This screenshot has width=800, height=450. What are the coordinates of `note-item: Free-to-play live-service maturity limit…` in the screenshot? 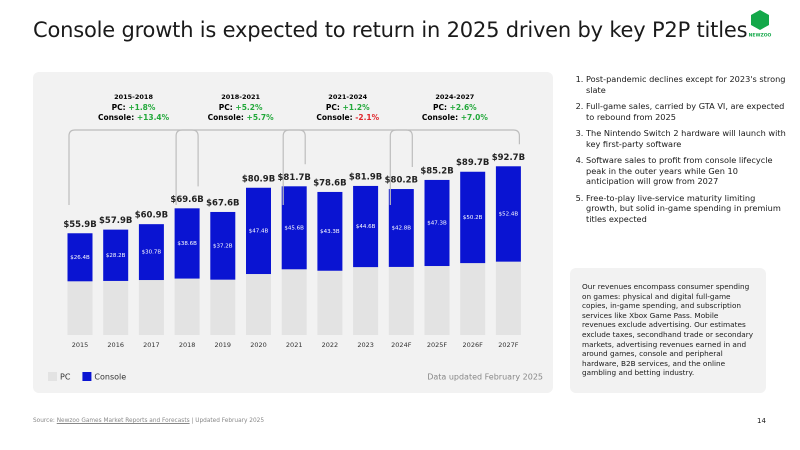 It's located at (686, 209).